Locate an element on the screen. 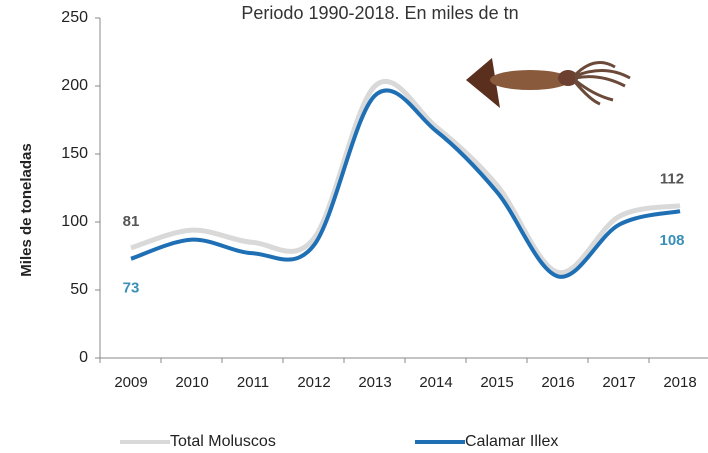  chart-title: Periodo 1990-2018. En miles de tn is located at coordinates (379, 13).